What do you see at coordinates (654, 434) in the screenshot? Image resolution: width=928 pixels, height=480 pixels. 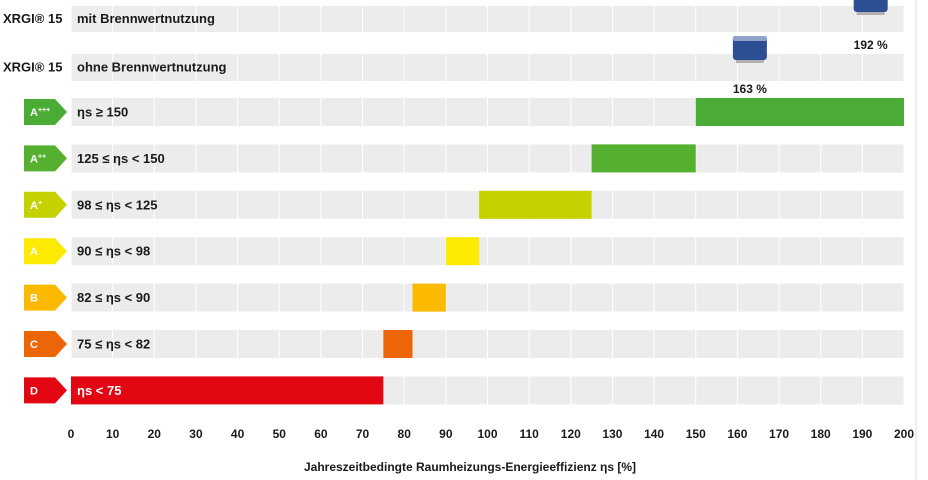 I see `x-tick-label: 140` at bounding box center [654, 434].